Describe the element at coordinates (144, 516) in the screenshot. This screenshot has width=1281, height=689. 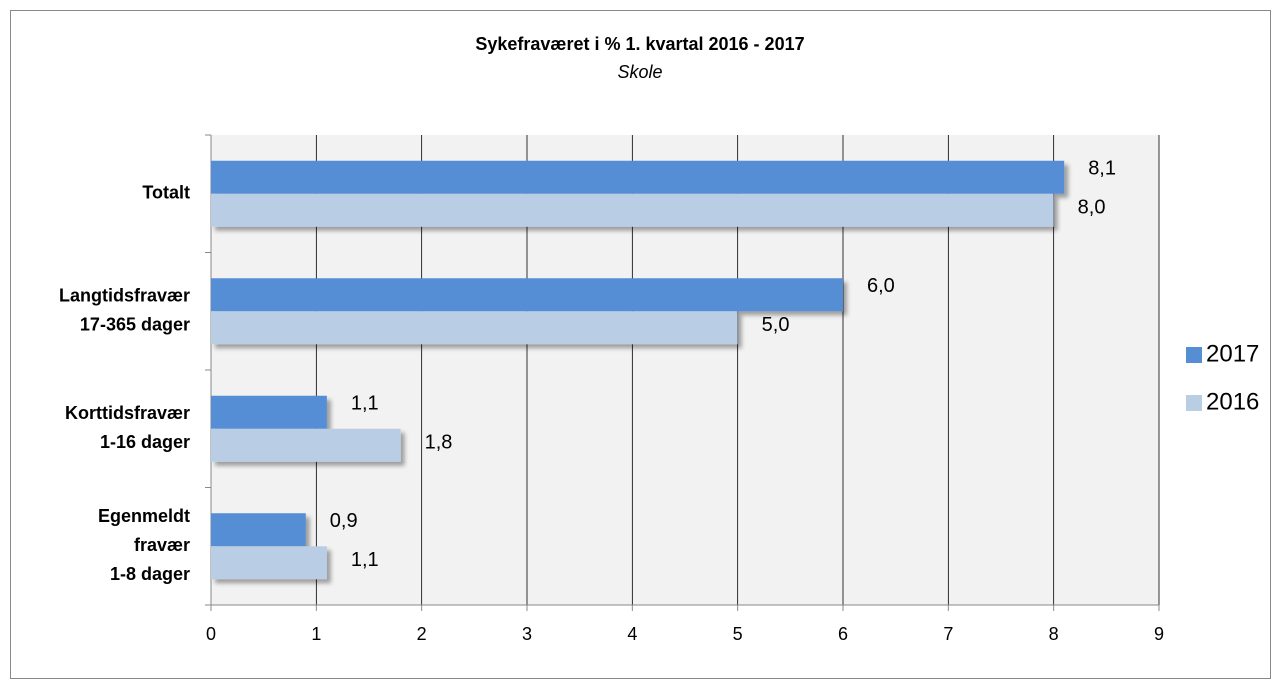
I see `y-tick-label: Egenmeldt` at that location.